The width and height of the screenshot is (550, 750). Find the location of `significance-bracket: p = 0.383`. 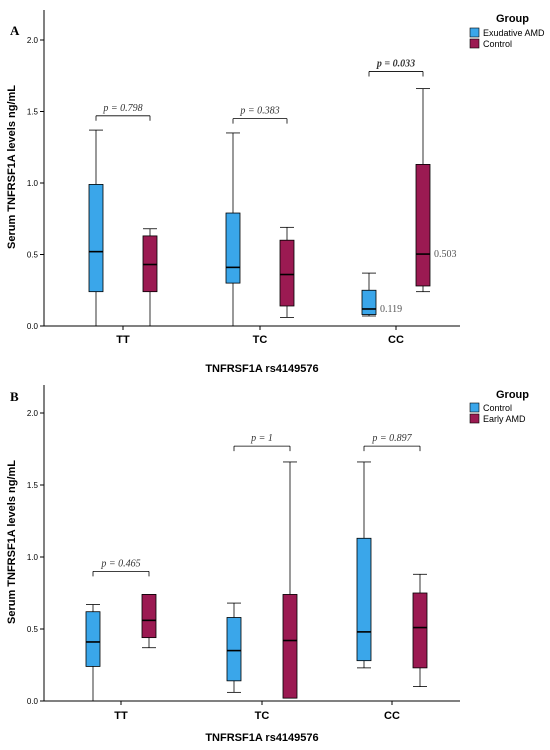

significance-bracket: p = 0.383 is located at coordinates (260, 115).